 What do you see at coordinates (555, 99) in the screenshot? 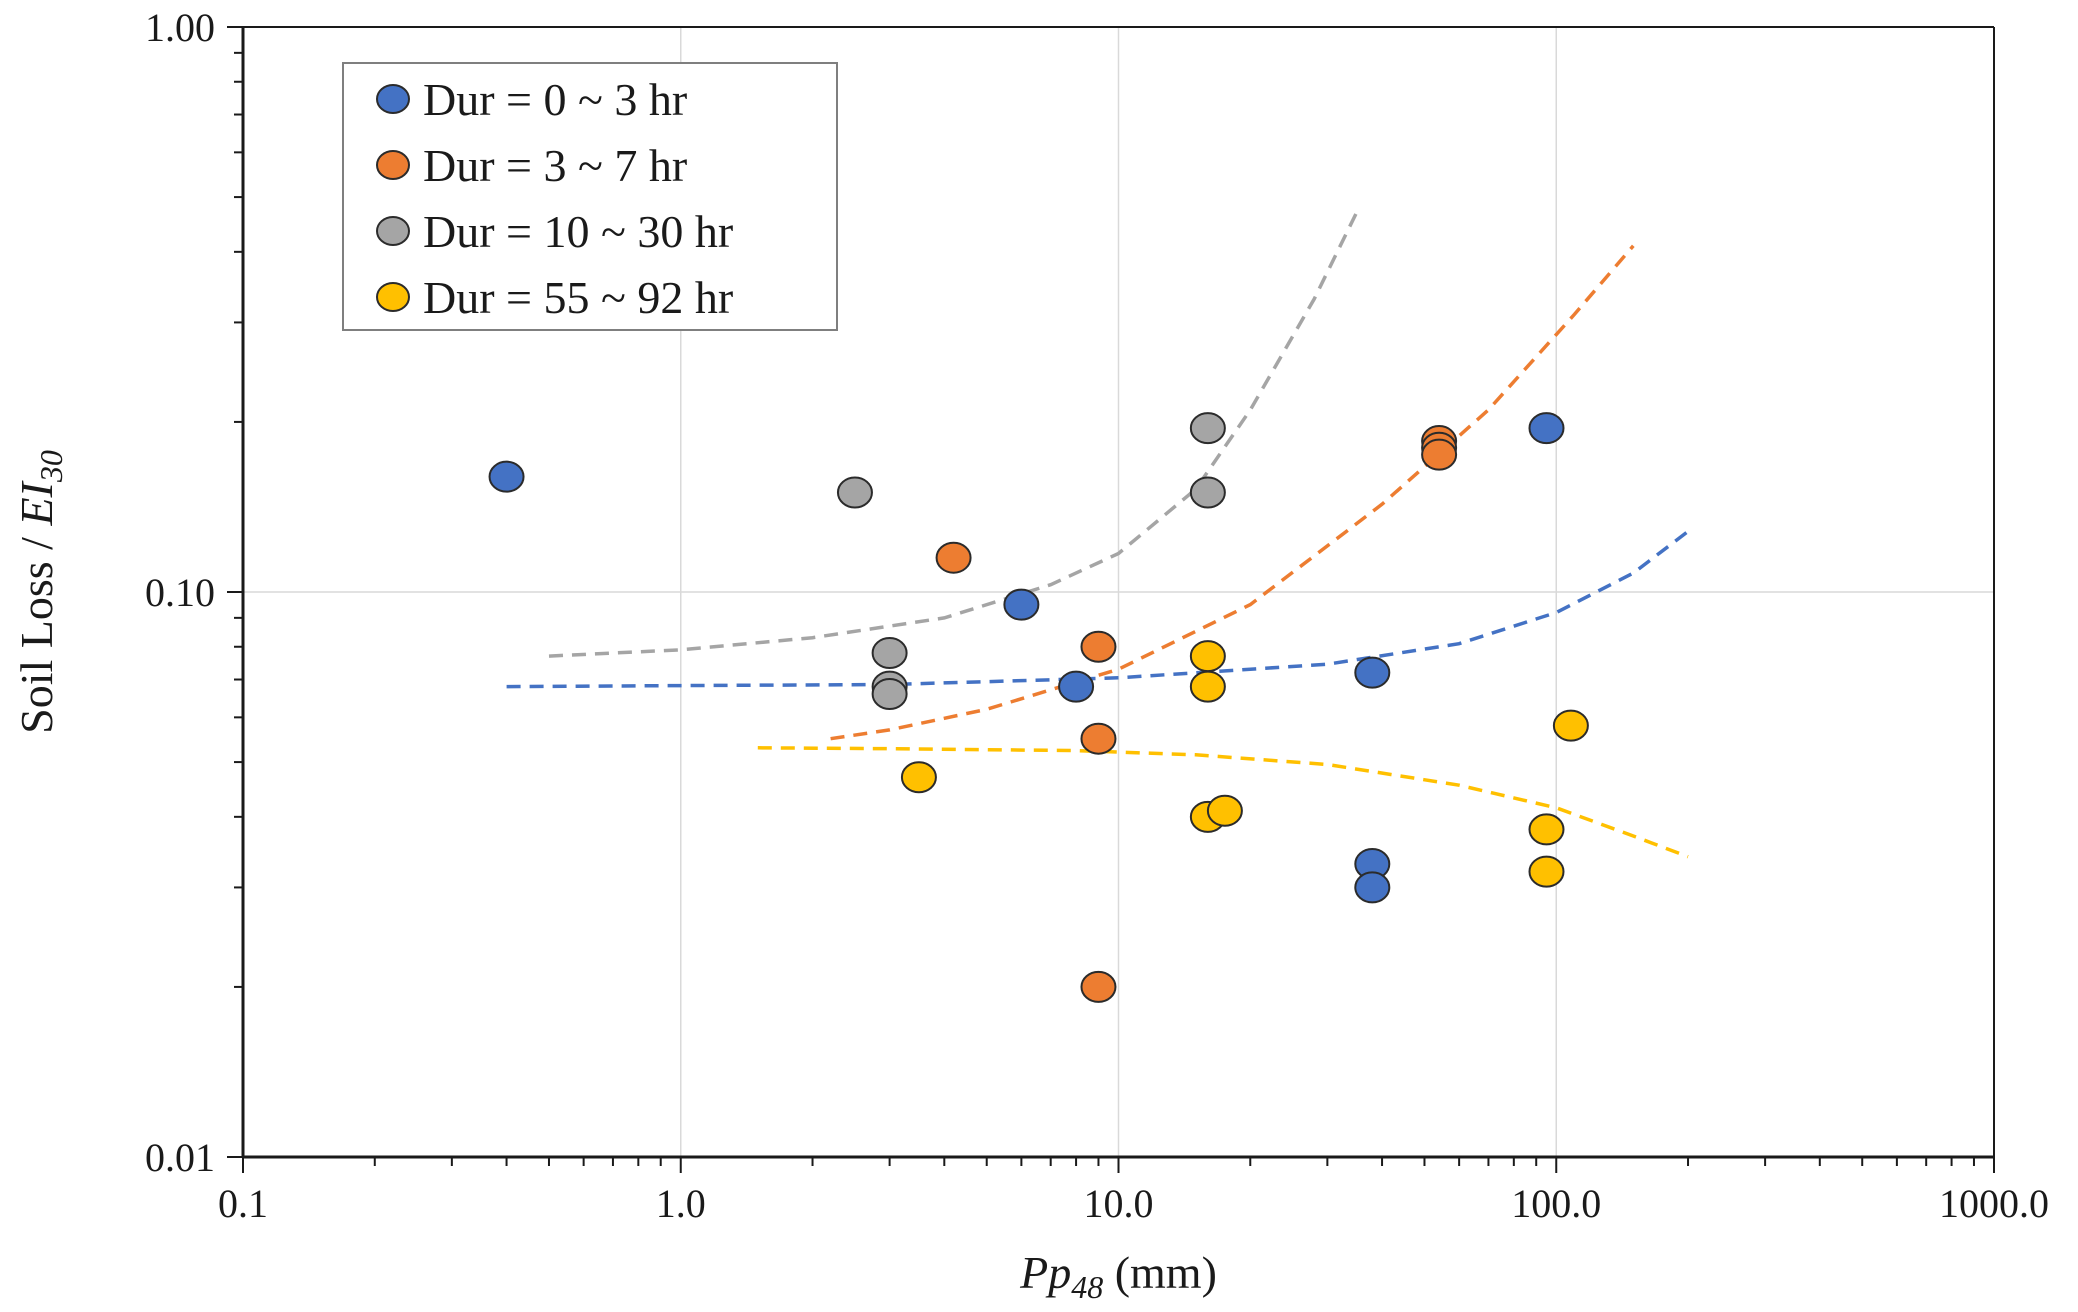
I see `legend-label-series-0: Dur = 0 ~ 3 hr` at bounding box center [555, 99].